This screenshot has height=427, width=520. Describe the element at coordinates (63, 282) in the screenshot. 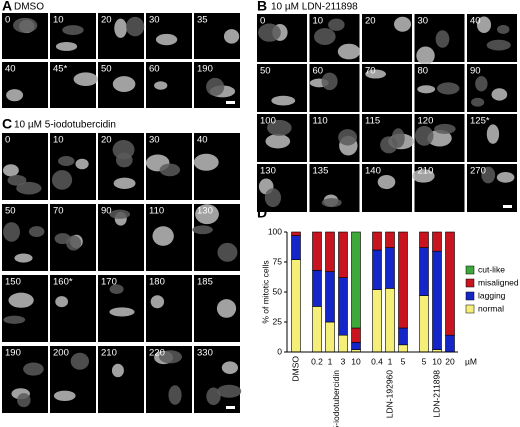

I see `frame-label: 160*` at that location.